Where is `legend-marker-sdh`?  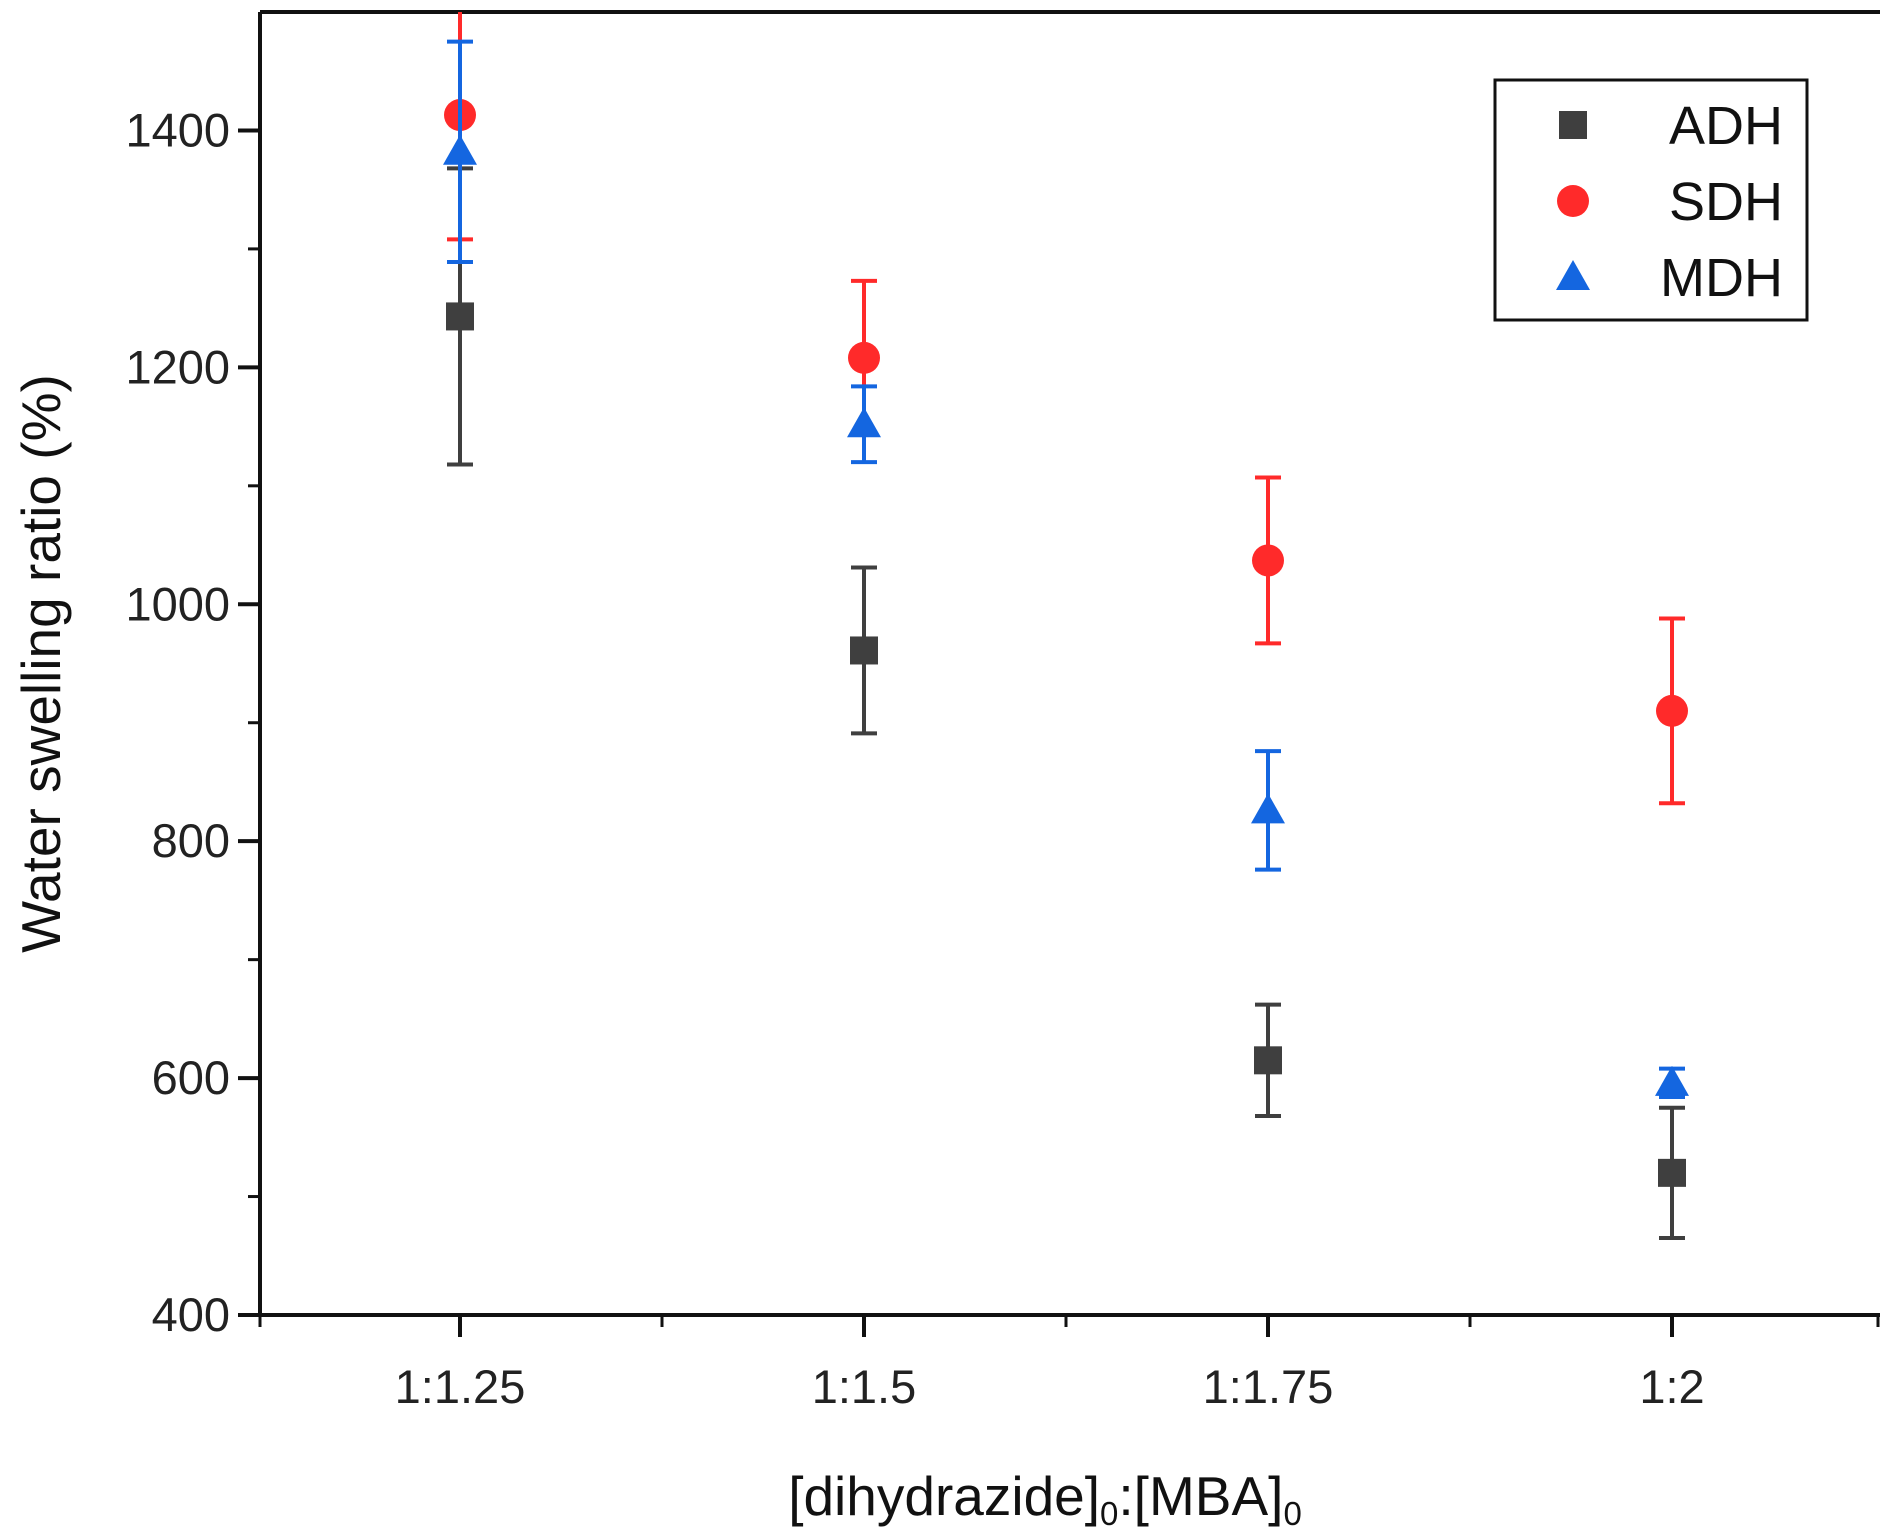 legend-marker-sdh is located at coordinates (1573, 201).